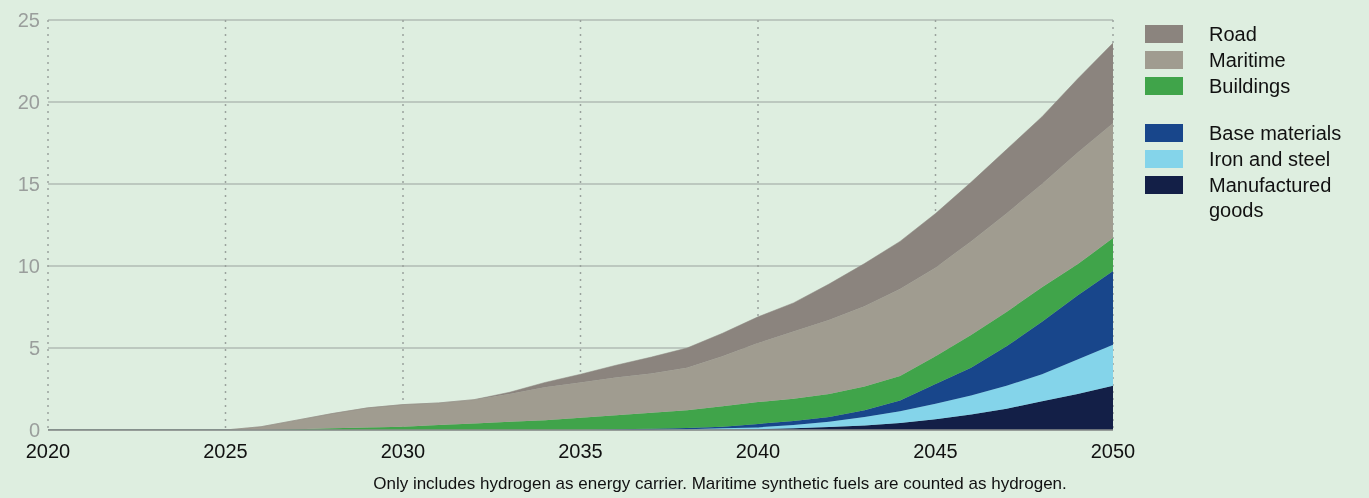 The image size is (1369, 498). Describe the element at coordinates (1276, 133) in the screenshot. I see `legend-label: Base materials` at that location.